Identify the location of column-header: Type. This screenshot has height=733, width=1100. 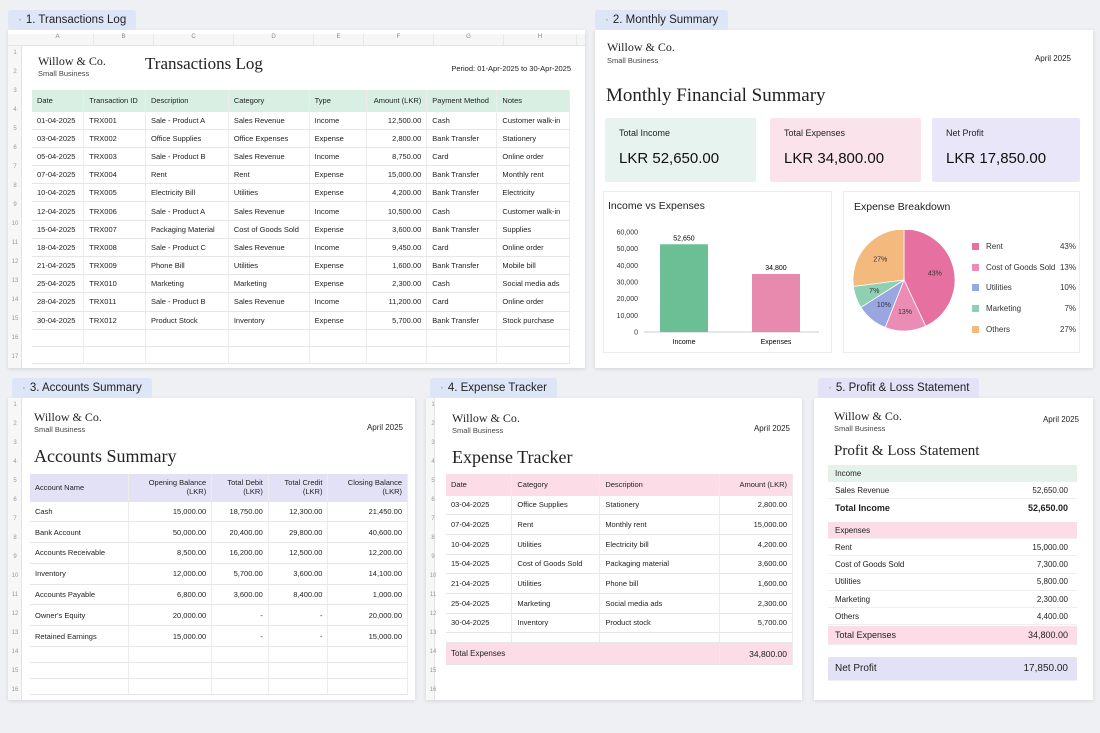
(338, 101).